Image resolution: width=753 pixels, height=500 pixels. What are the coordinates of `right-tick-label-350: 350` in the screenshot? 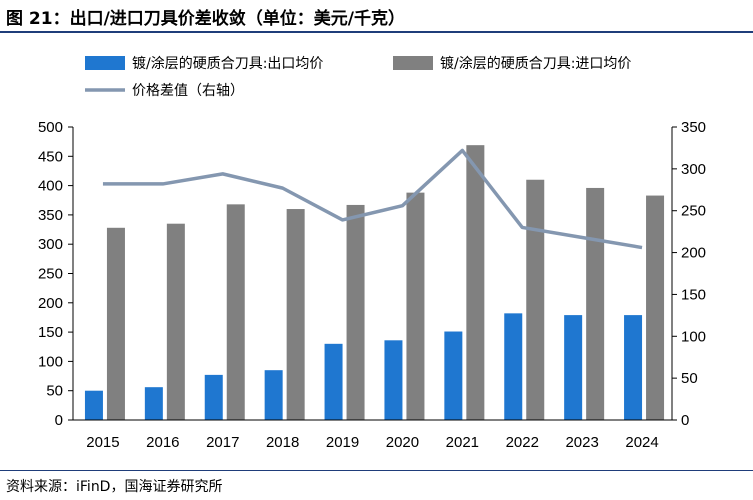 It's located at (693, 127).